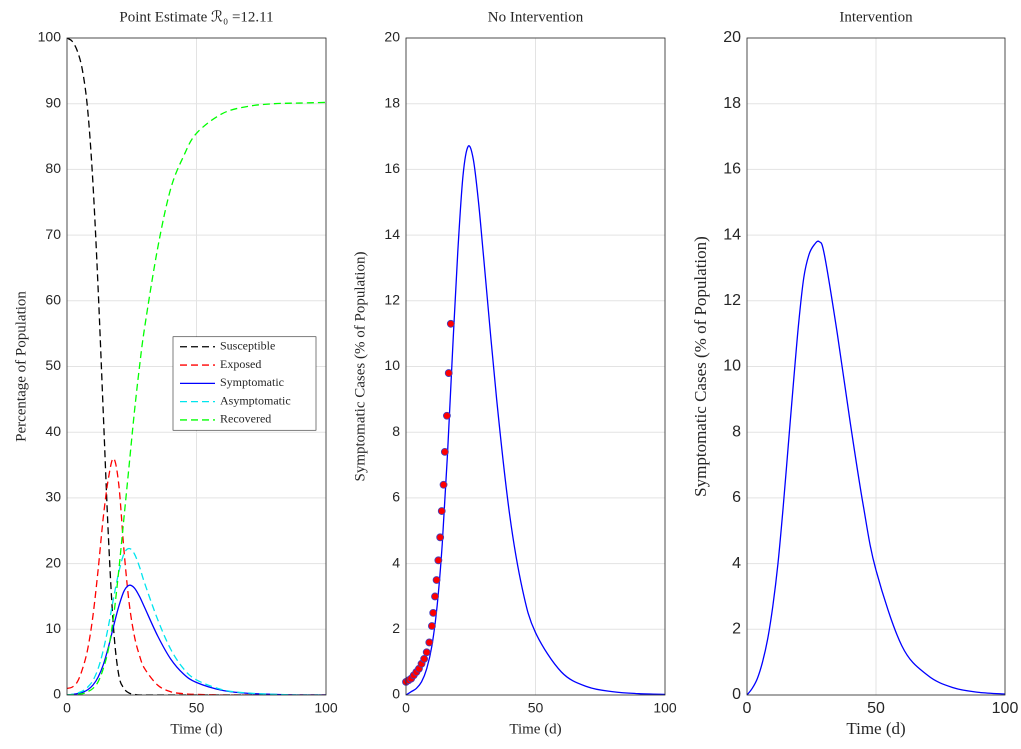 Image resolution: width=1021 pixels, height=749 pixels. I want to click on chart-title: No Intervention, so click(536, 17).